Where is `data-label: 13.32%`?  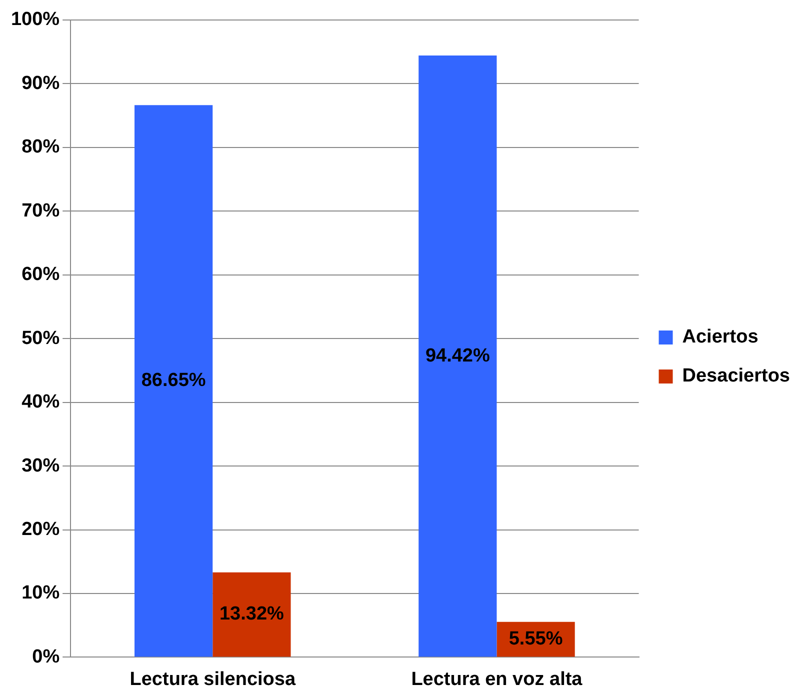
data-label: 13.32% is located at coordinates (251, 614).